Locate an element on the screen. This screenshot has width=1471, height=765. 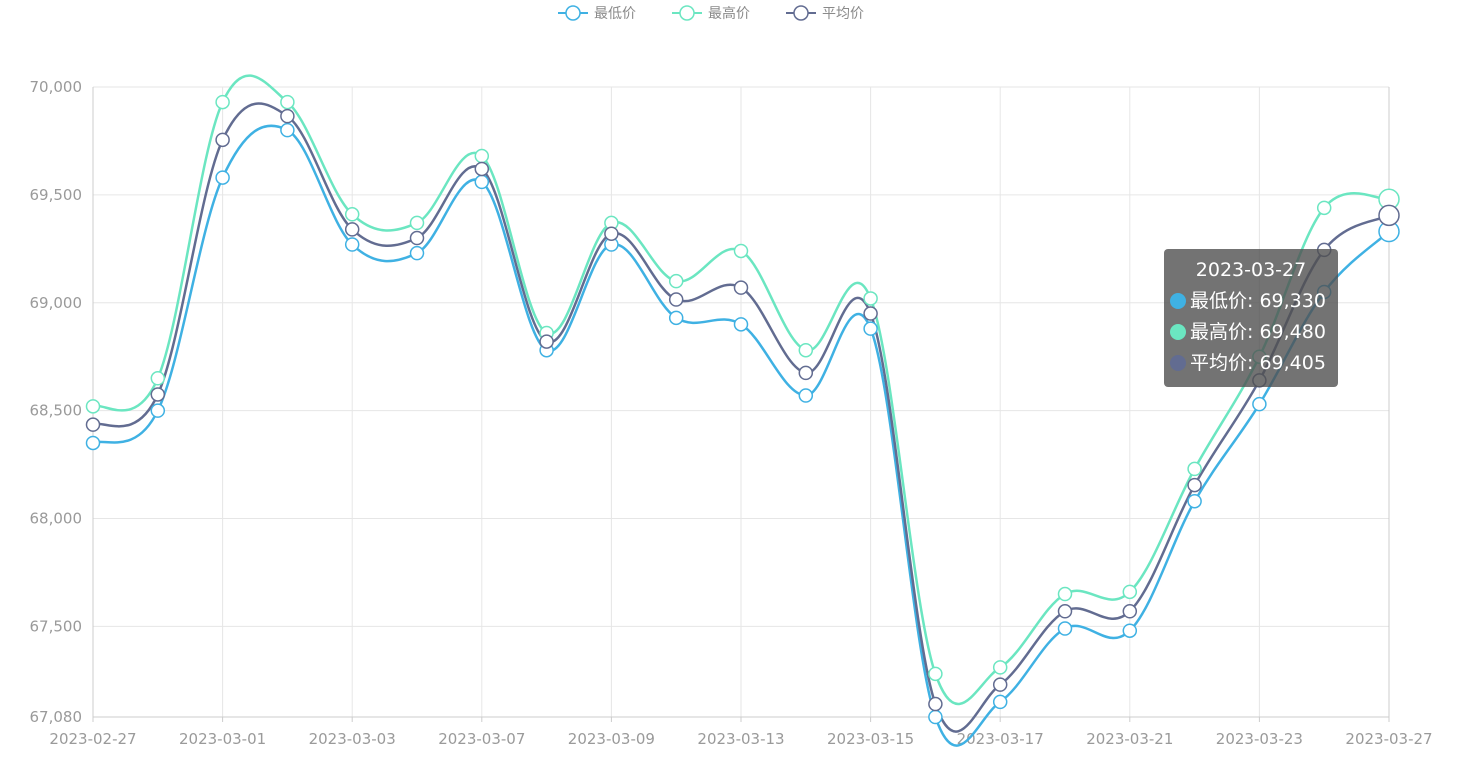
tooltip-title: 2023-03-27 is located at coordinates (1251, 270).